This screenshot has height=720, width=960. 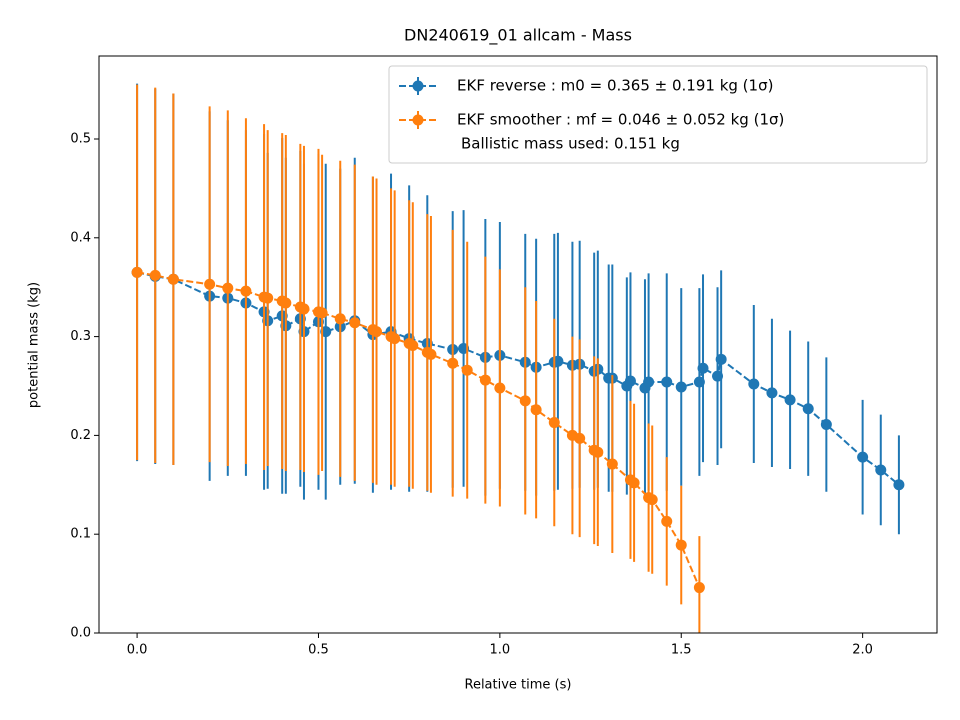 I want to click on y-tick-label: 0.0, so click(x=80, y=633).